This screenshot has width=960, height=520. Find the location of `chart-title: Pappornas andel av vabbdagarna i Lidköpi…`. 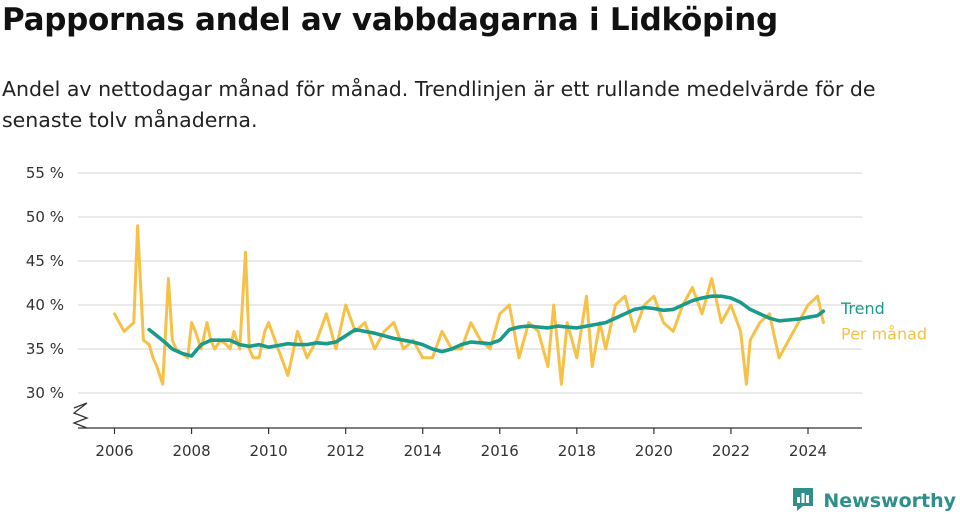

chart-title: Pappornas andel av vabbdagarna i Lidköpi… is located at coordinates (390, 20).